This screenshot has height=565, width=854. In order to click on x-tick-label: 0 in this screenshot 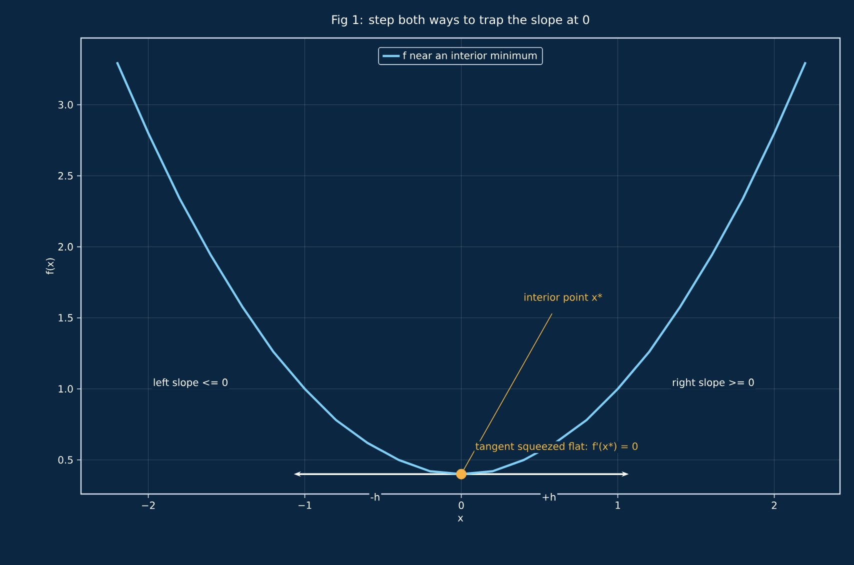, I will do `click(461, 506)`.